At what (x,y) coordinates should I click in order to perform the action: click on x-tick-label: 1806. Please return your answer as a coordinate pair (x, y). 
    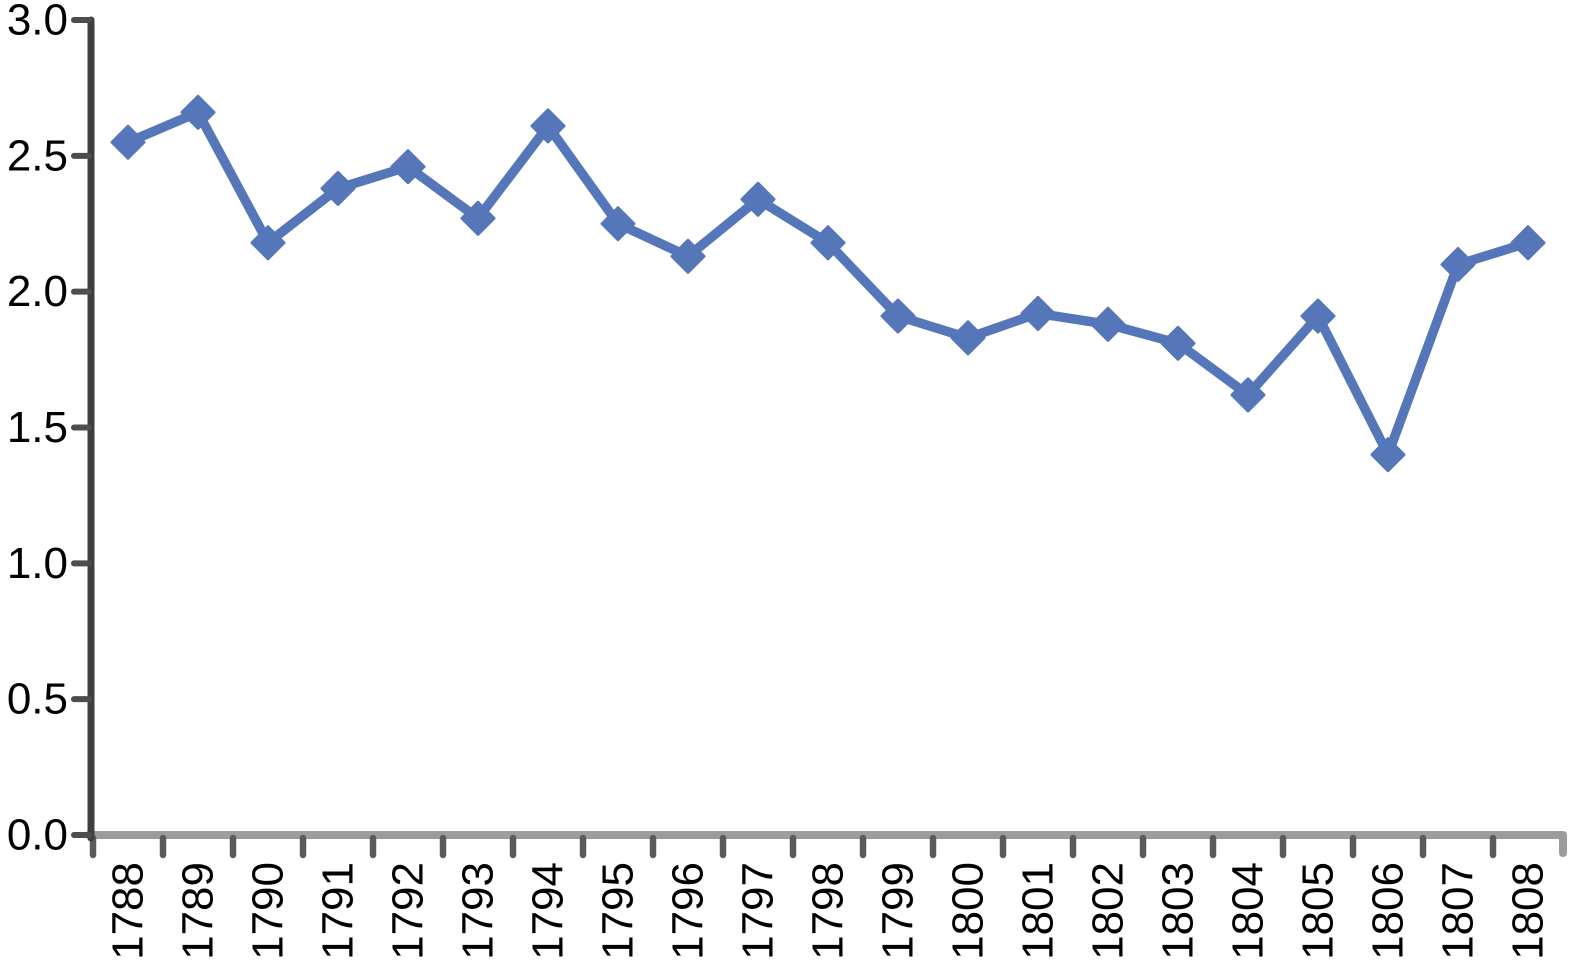
    Looking at the image, I should click on (1388, 911).